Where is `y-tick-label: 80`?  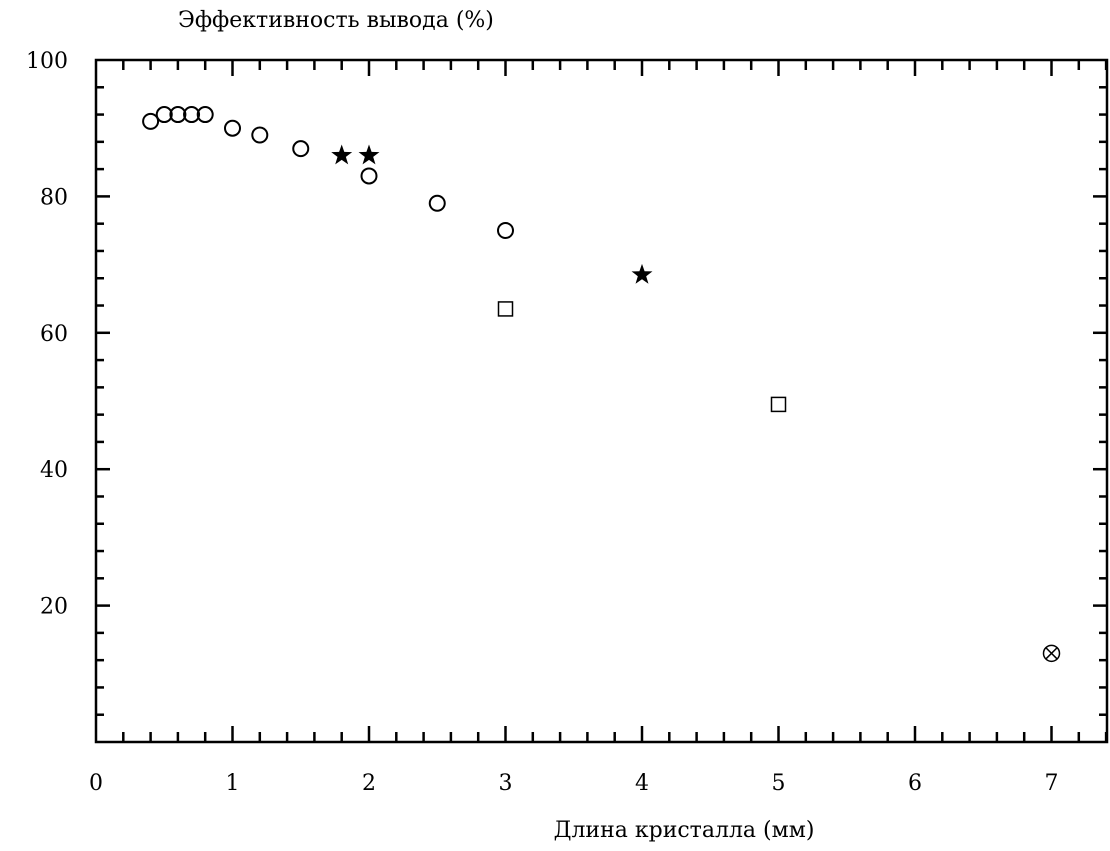 y-tick-label: 80 is located at coordinates (54, 197).